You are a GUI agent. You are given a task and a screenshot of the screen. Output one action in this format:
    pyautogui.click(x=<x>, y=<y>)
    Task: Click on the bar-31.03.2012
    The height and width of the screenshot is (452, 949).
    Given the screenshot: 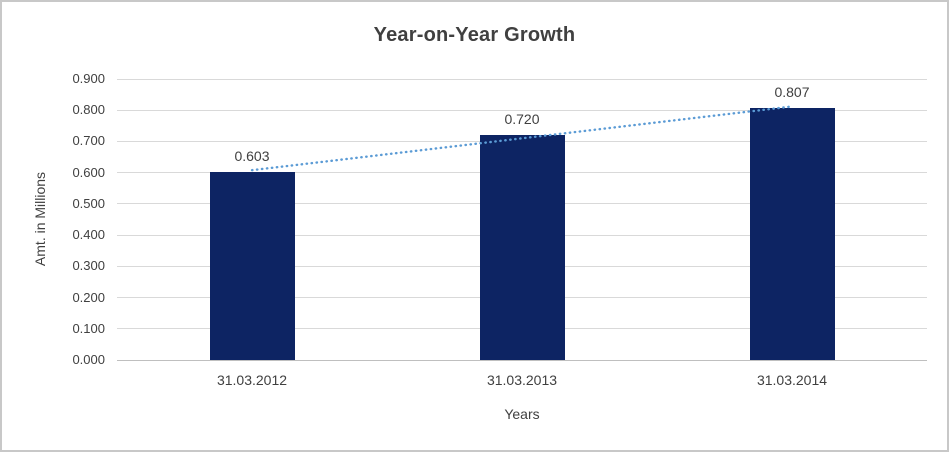 What is the action you would take?
    pyautogui.click(x=252, y=265)
    